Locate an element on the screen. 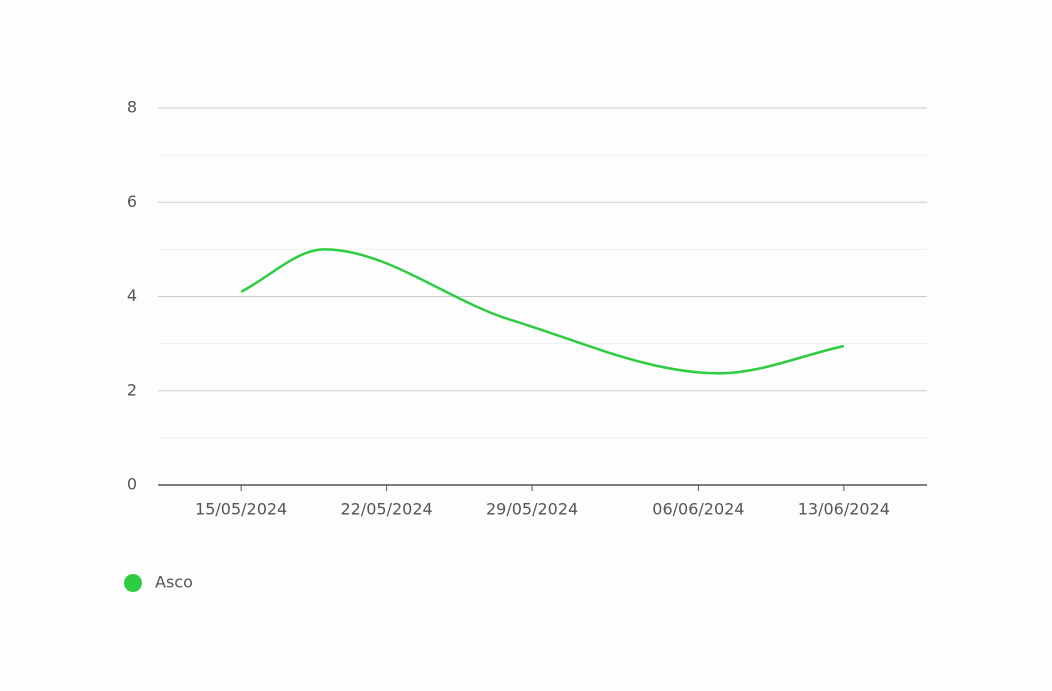 The height and width of the screenshot is (691, 1052). x-tick-label: 15/05/2024 is located at coordinates (241, 509).